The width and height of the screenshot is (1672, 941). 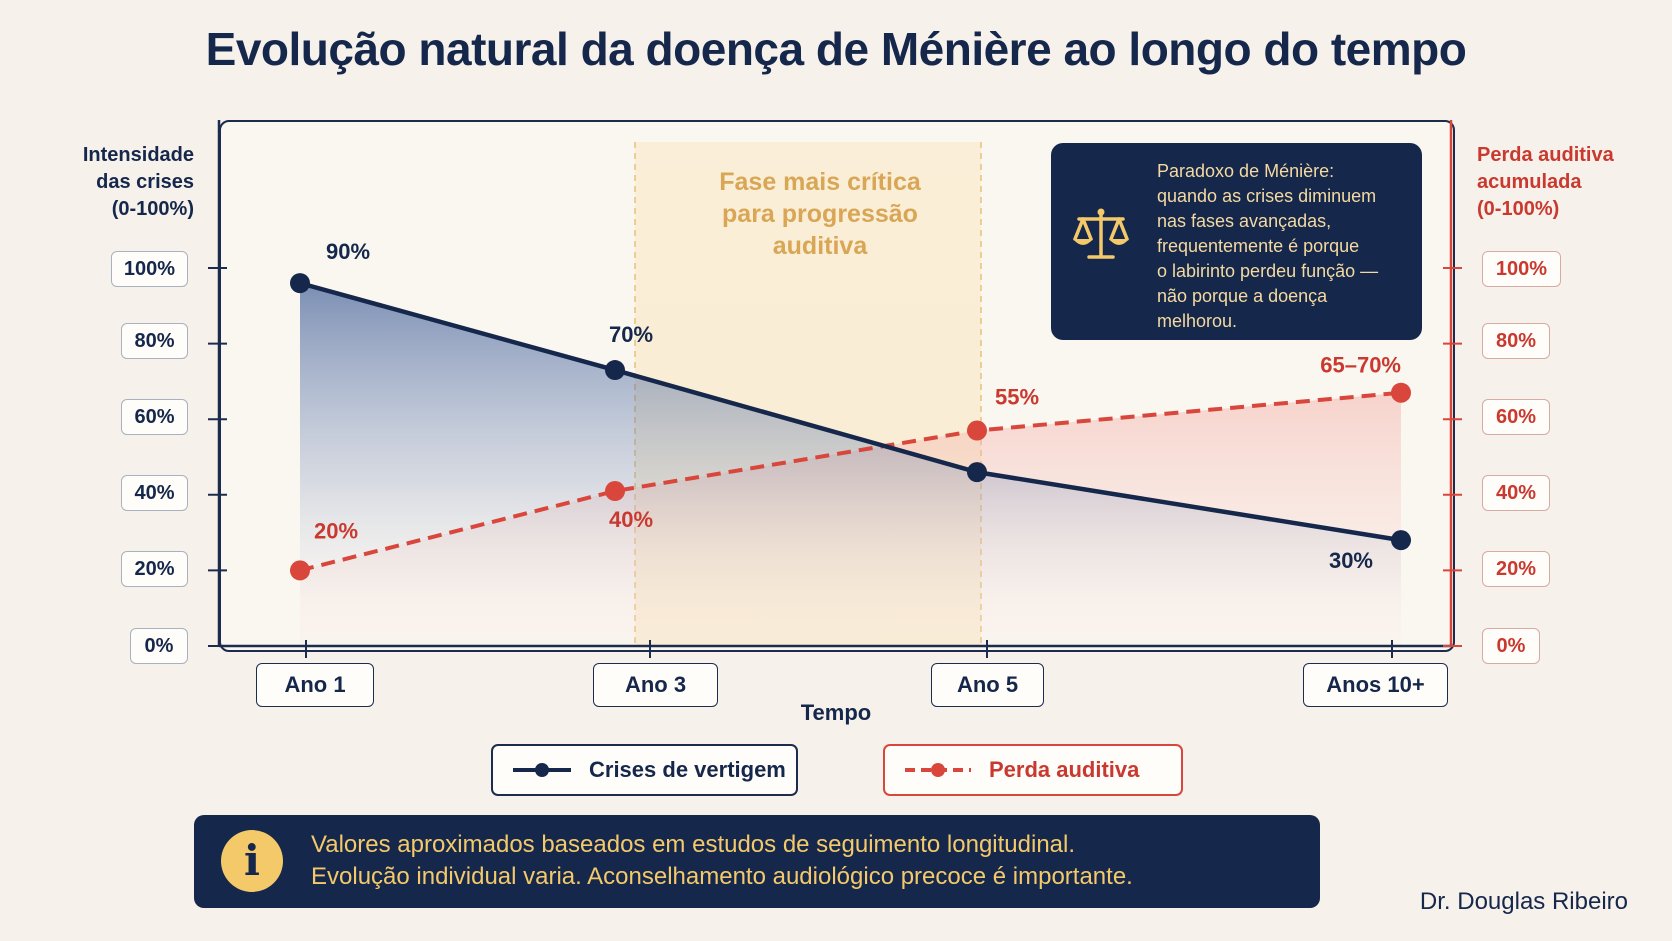 I want to click on right-axis-title-line: acumulada, so click(x=1529, y=182).